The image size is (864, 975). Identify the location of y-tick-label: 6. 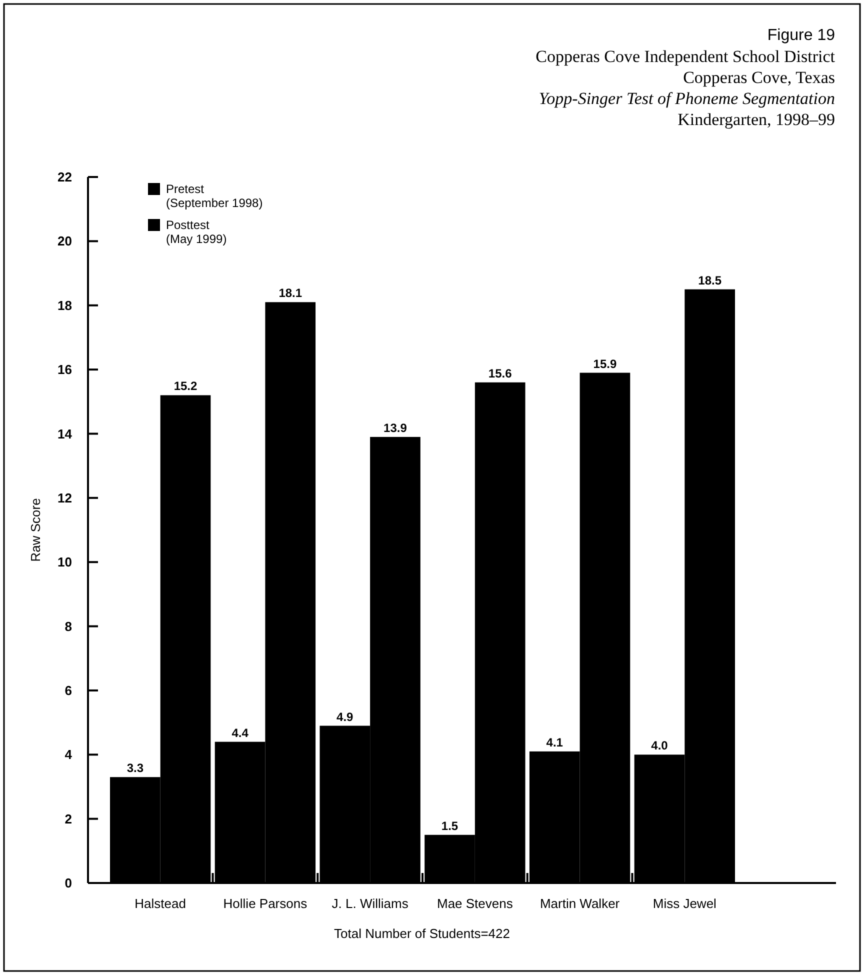
(68, 690).